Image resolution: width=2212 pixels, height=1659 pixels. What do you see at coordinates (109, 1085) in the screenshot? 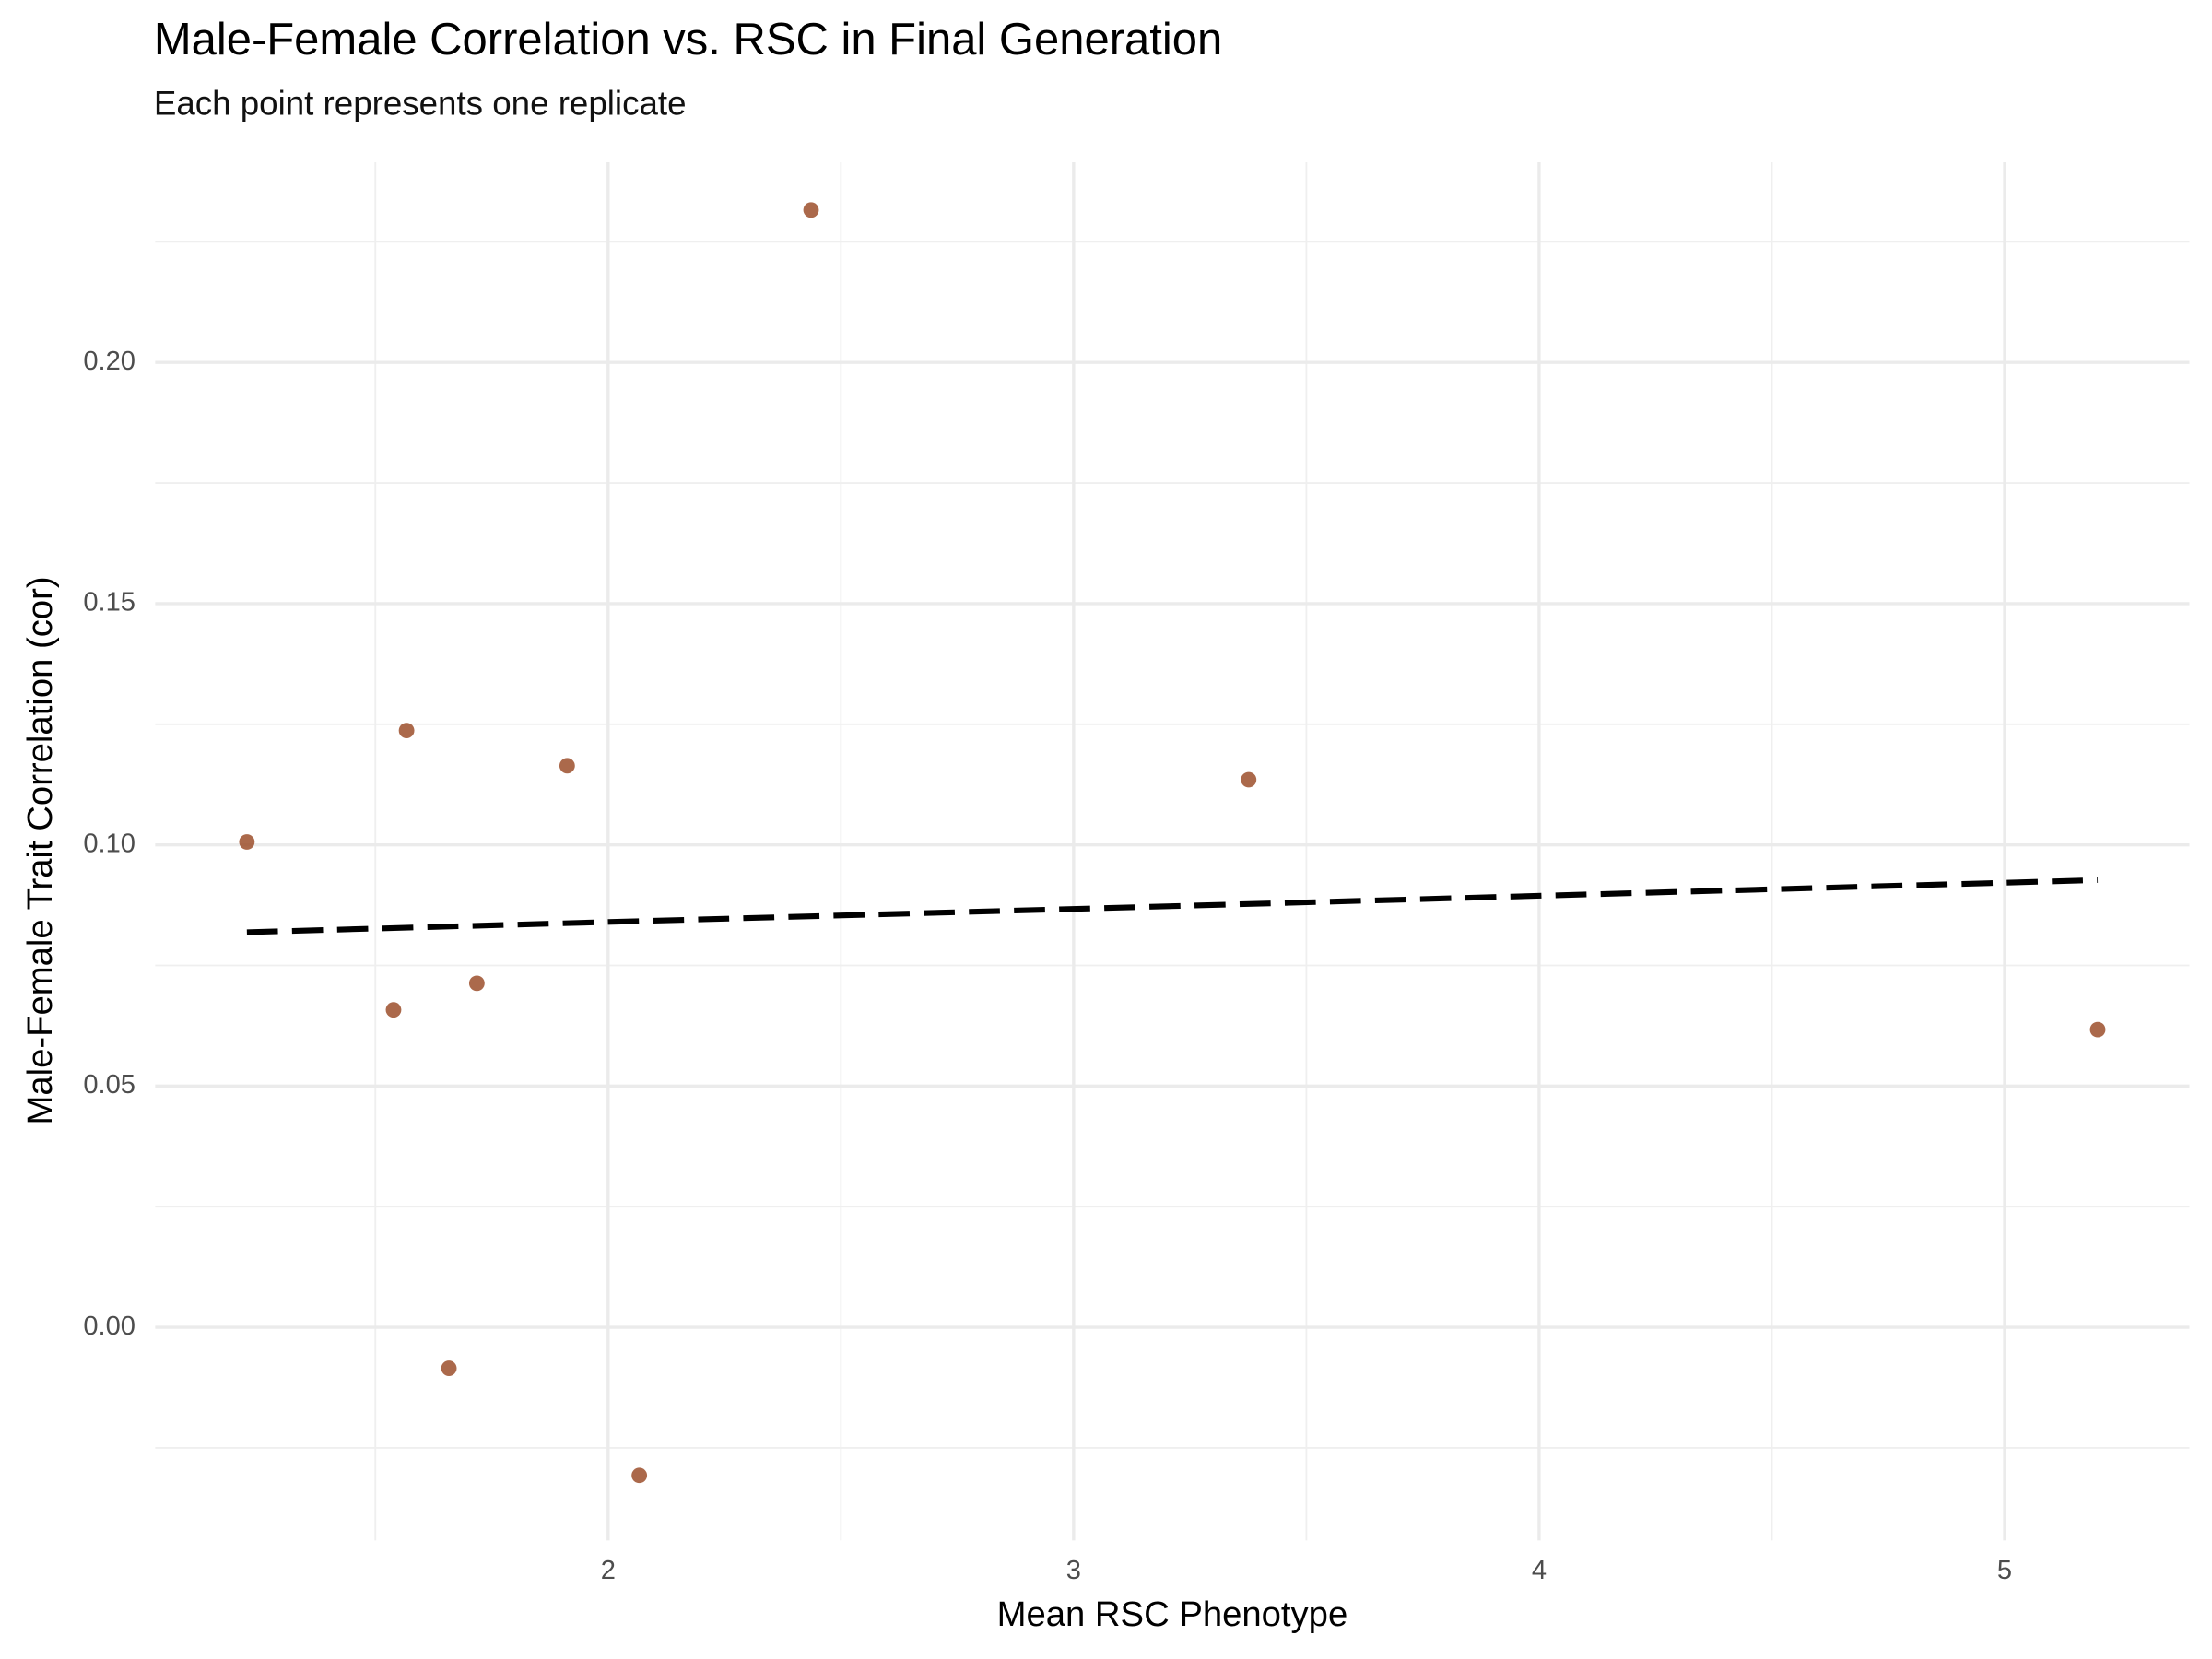
I see `y-tick-label: 0.05` at bounding box center [109, 1085].